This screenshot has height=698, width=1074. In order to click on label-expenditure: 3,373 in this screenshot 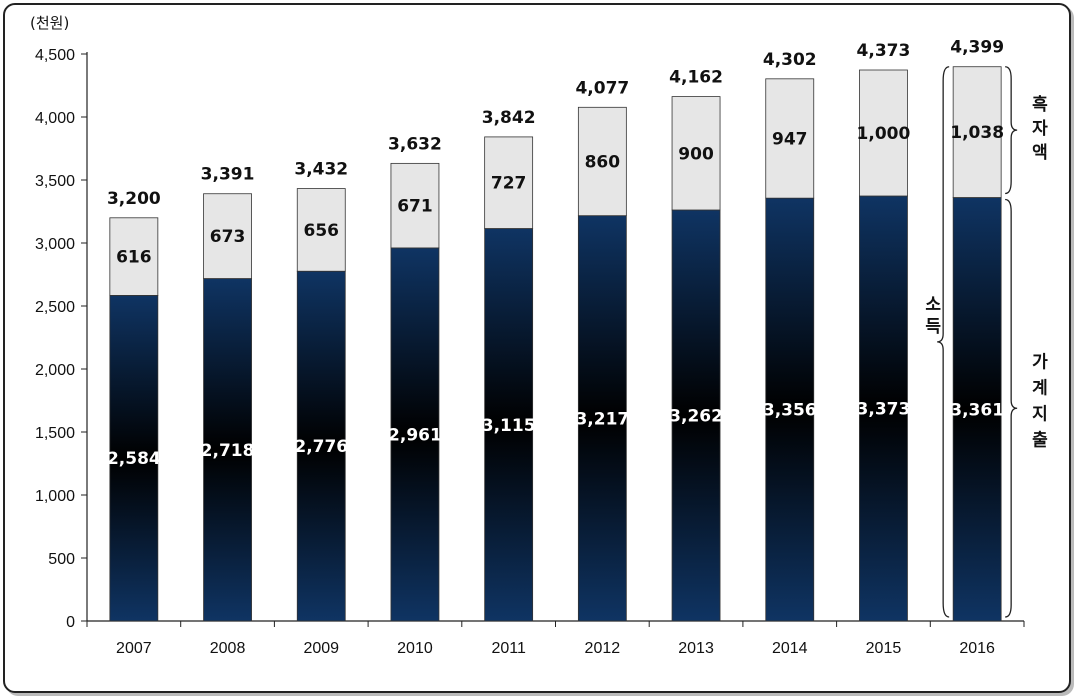, I will do `click(884, 410)`.